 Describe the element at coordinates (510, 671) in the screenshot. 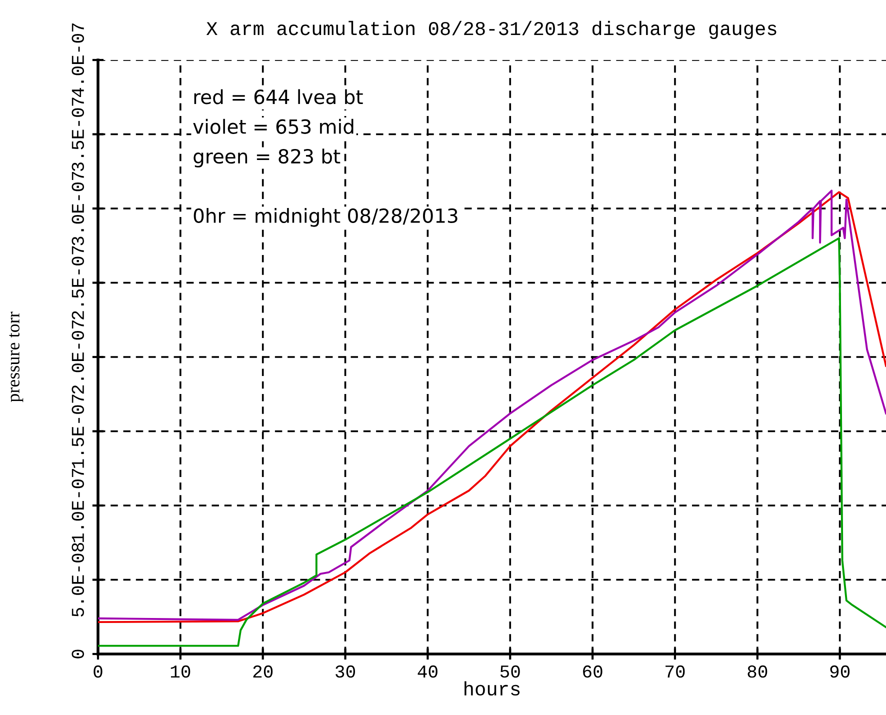

I see `x-tick-label: 50` at that location.